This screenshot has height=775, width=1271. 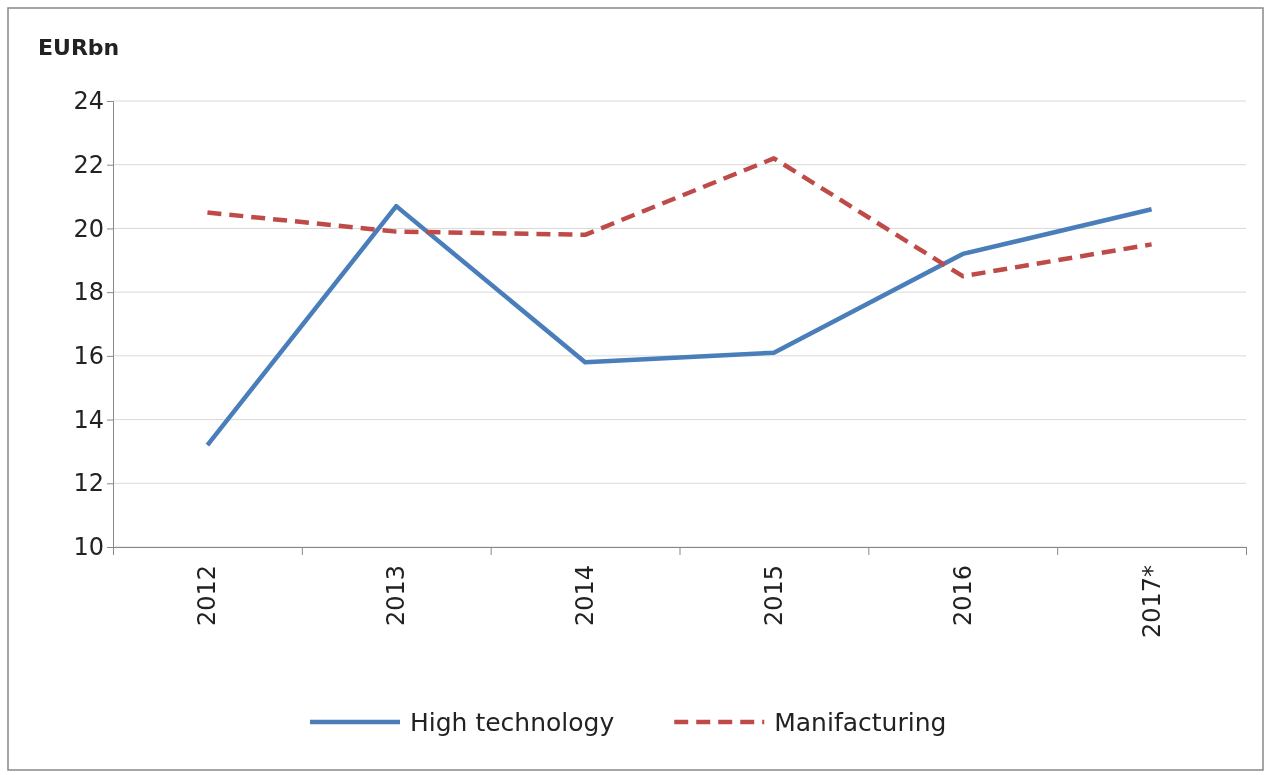 I want to click on y-tick-label: 16, so click(x=88, y=356).